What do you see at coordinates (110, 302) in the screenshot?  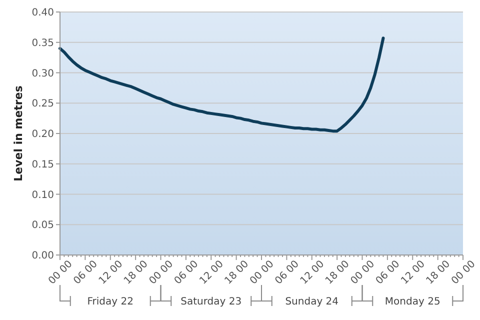 I see `text: Friday 22` at bounding box center [110, 302].